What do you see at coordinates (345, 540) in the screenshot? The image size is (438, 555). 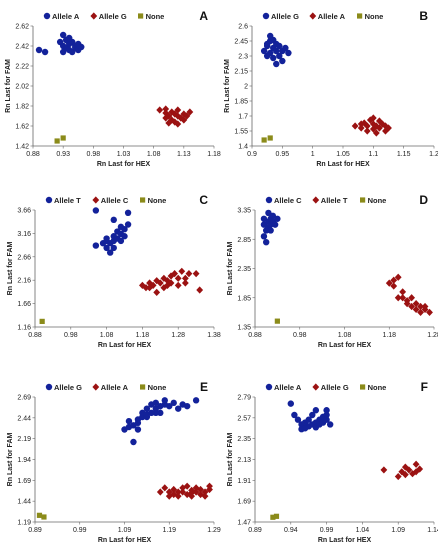 I see `x-axis-label: Rn Last for HEX` at bounding box center [345, 540].